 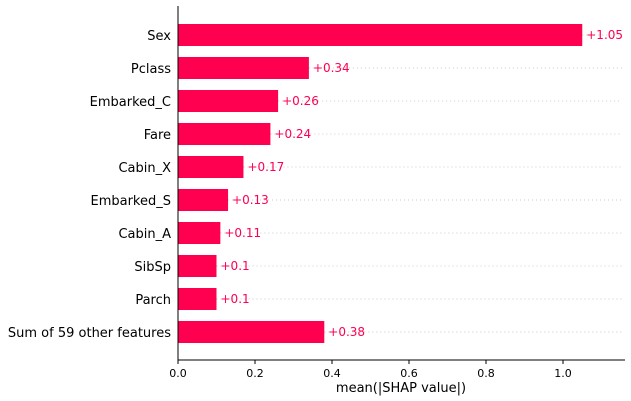 What do you see at coordinates (409, 373) in the screenshot?
I see `x-tick-label: 0.6` at bounding box center [409, 373].